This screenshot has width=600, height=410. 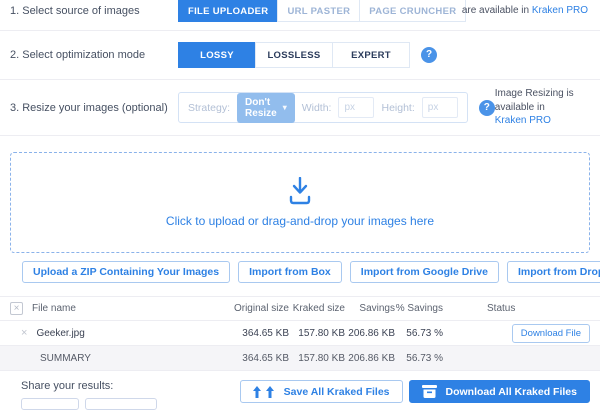 I want to click on summary-label: SUMMARY, so click(x=65, y=358).